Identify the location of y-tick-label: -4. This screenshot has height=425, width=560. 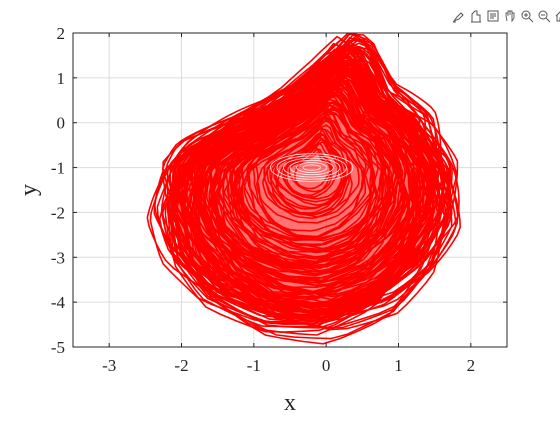
(58, 302).